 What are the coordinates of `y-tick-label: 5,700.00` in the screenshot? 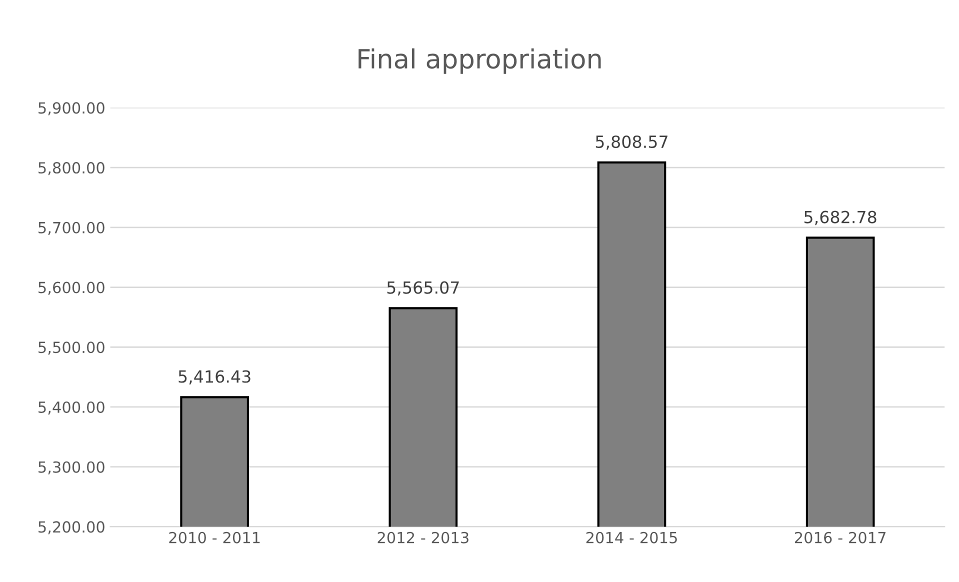 It's located at (71, 228).